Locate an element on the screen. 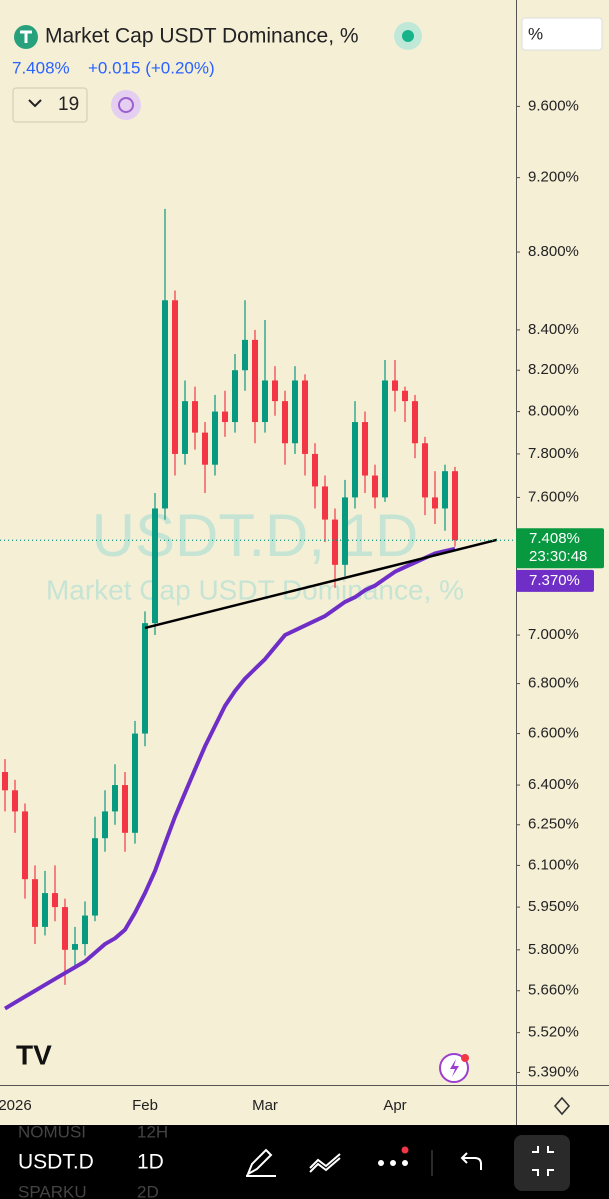 The height and width of the screenshot is (1199, 609). price: 7.408% is located at coordinates (41, 67).